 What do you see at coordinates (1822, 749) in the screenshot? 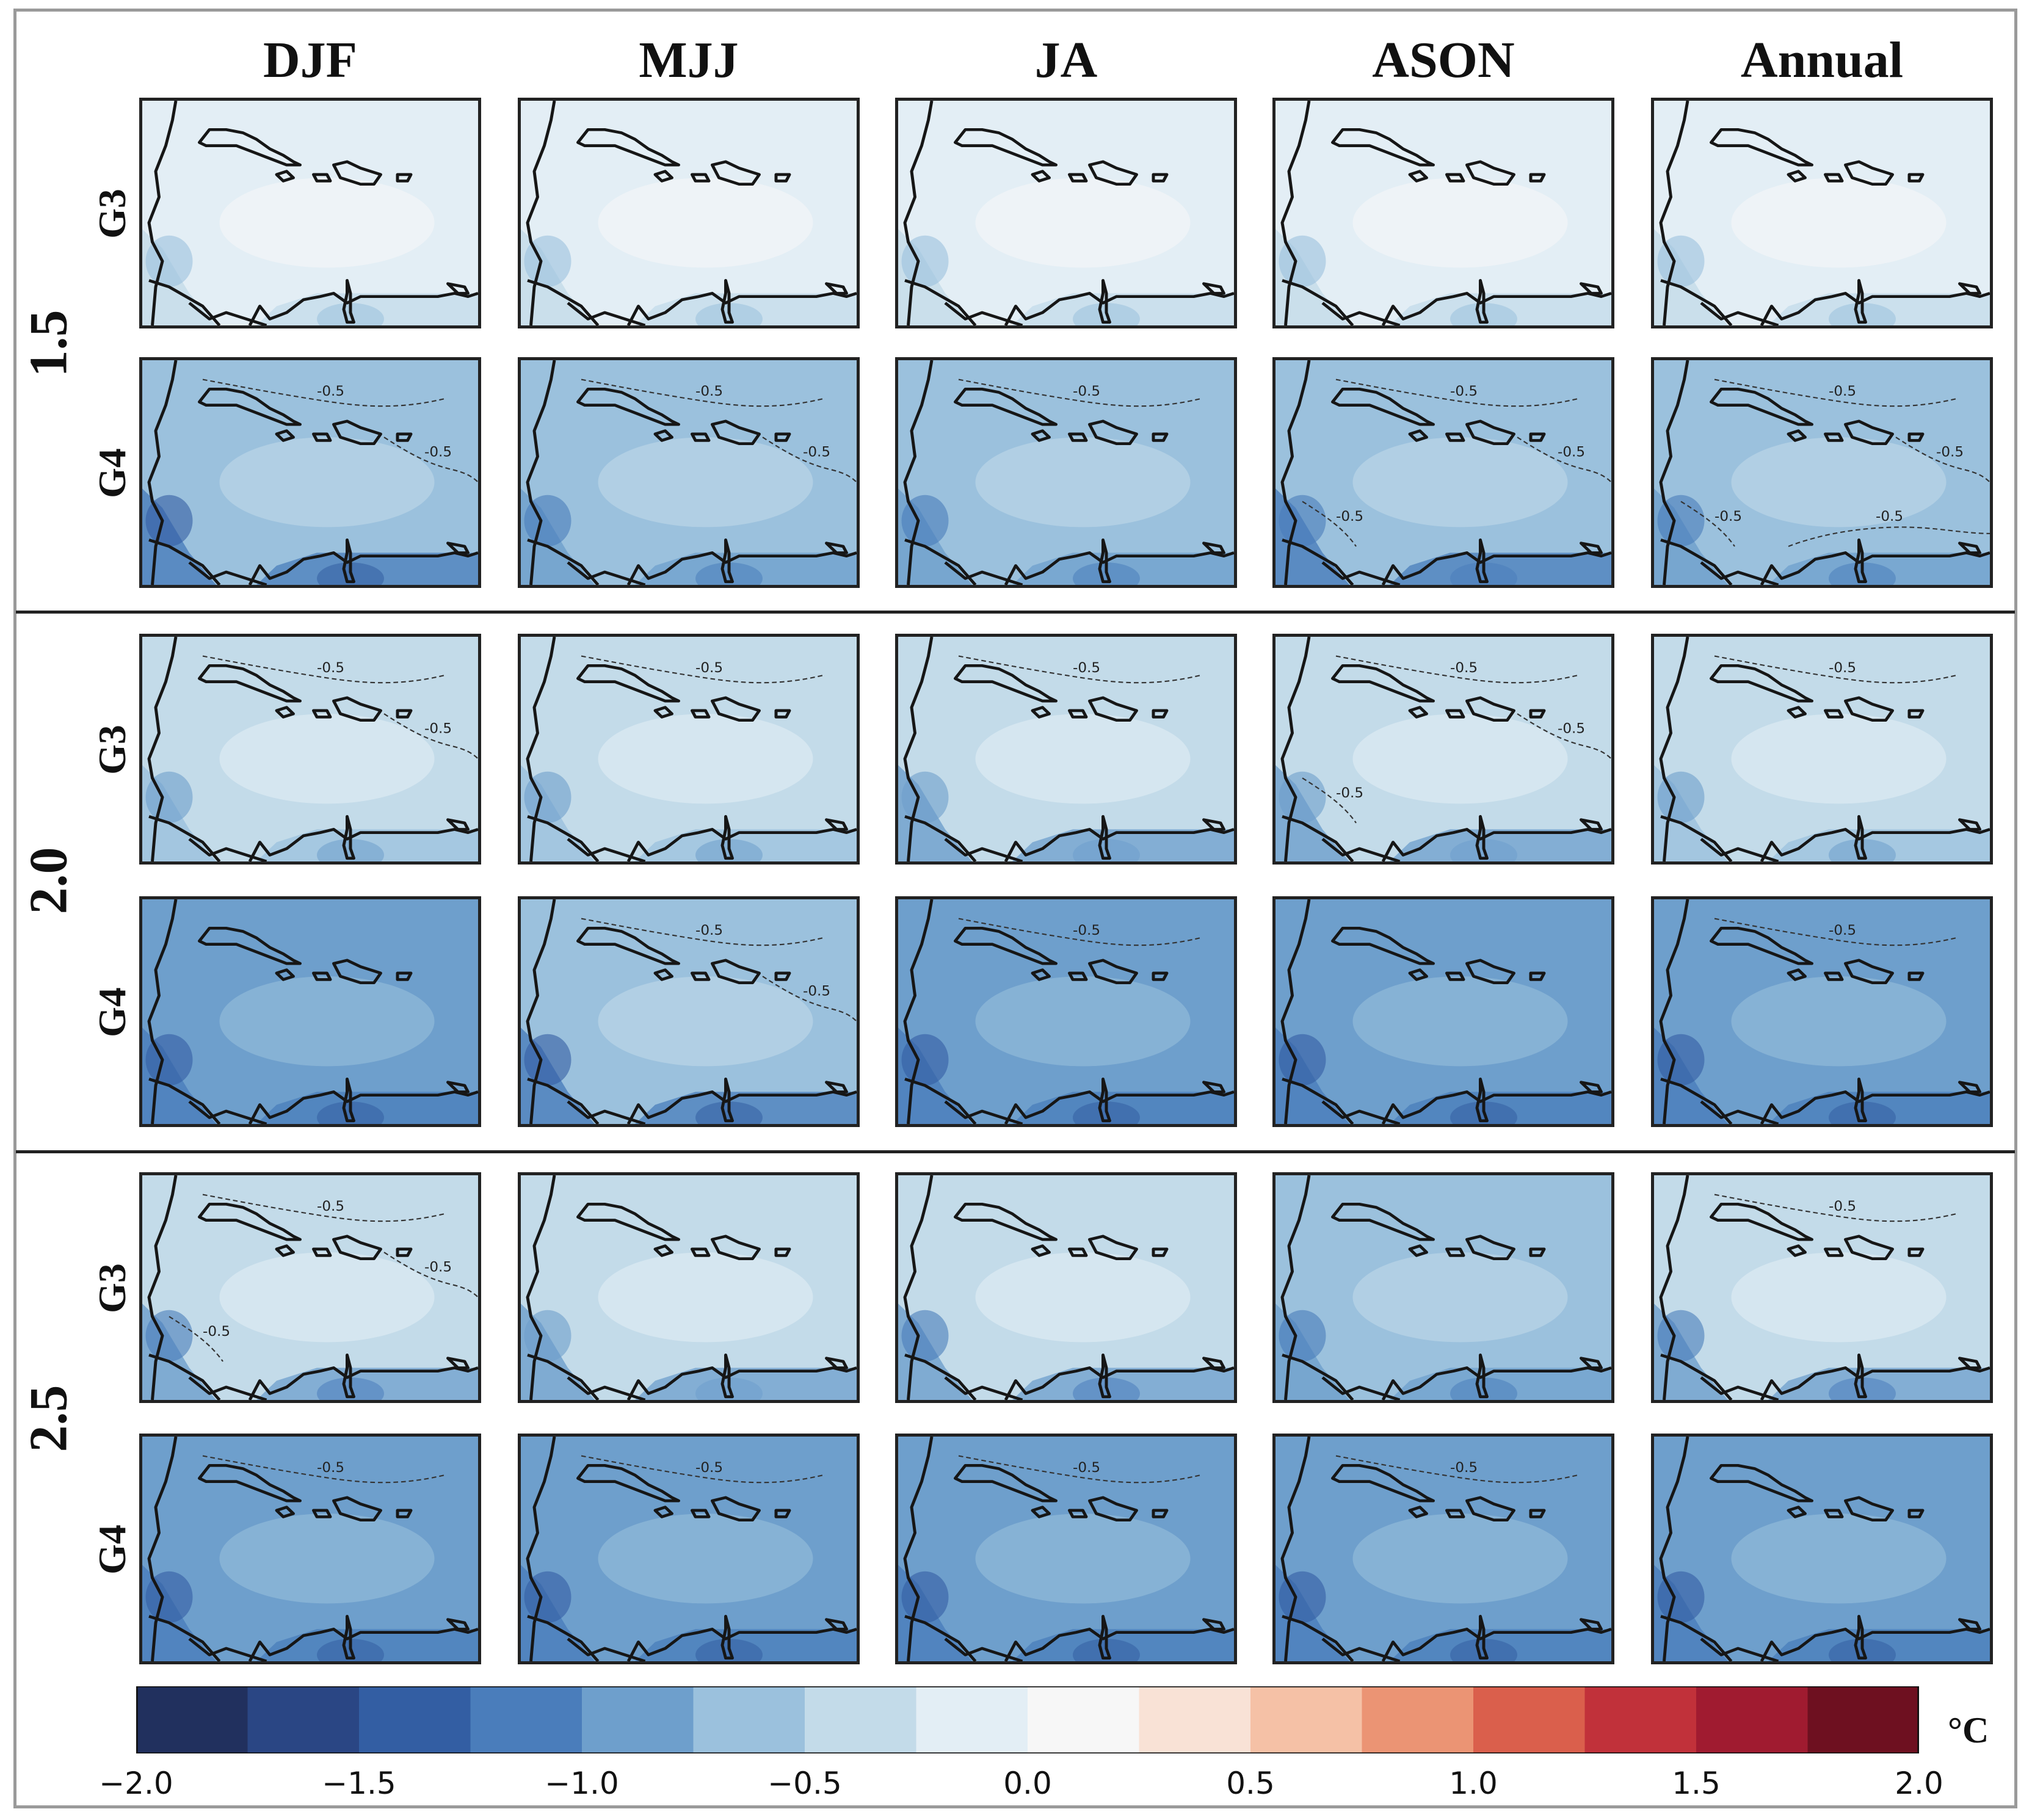
I see `map-panel-2-0-g3-annual: -0.5` at bounding box center [1822, 749].